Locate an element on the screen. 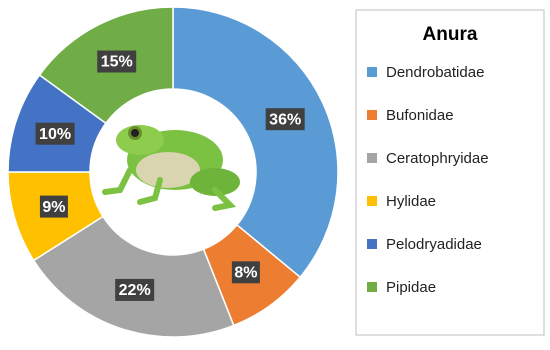  donut-segment is located at coordinates (133, 276).